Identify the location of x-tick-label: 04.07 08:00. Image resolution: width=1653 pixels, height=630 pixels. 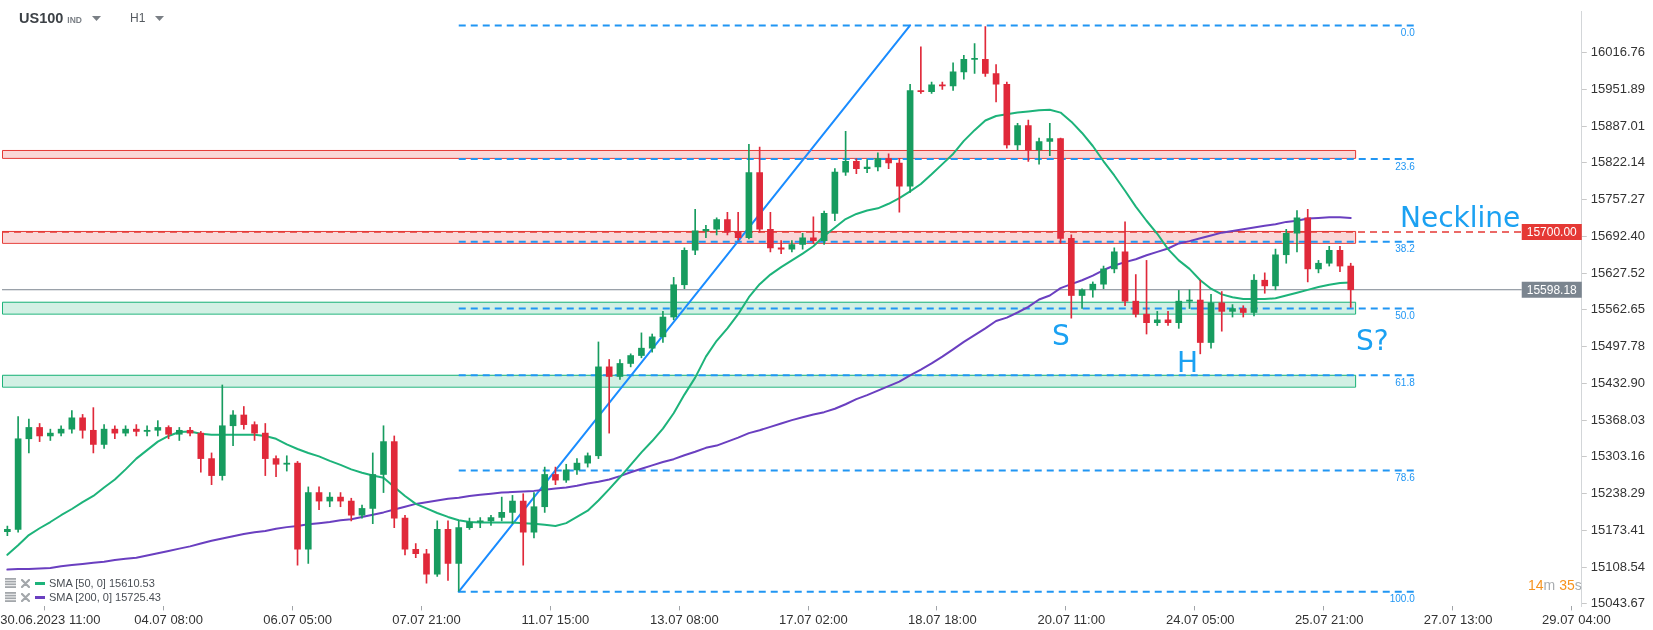
(168, 619).